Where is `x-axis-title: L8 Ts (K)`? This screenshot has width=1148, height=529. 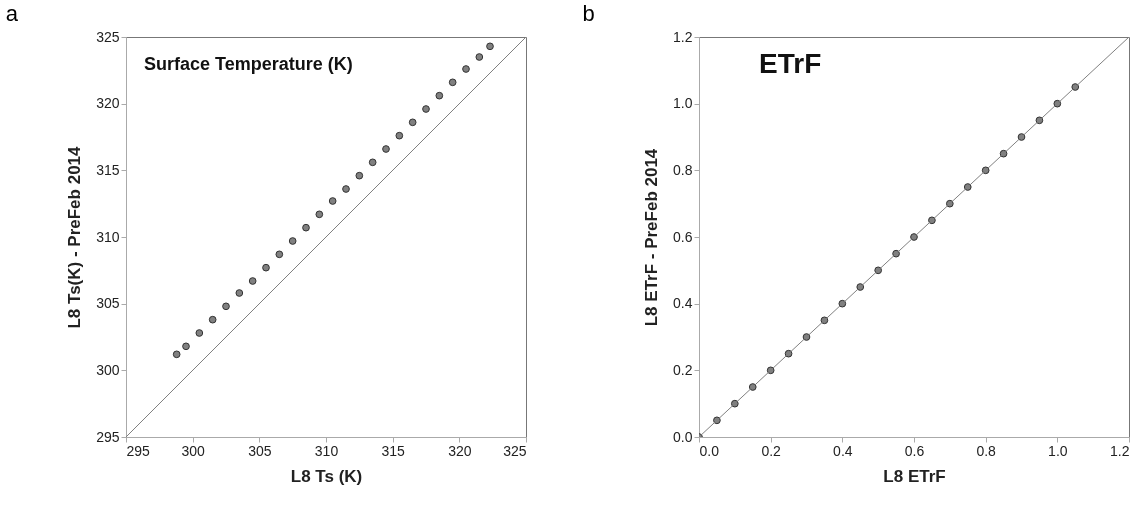 x-axis-title: L8 Ts (K) is located at coordinates (326, 476).